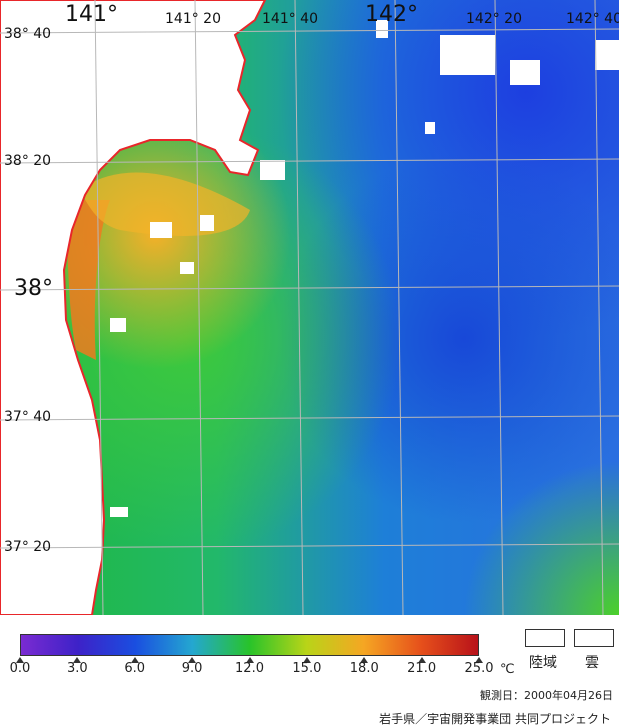 This screenshot has width=619, height=727. What do you see at coordinates (28, 547) in the screenshot?
I see `latitude-label: 37° 20` at bounding box center [28, 547].